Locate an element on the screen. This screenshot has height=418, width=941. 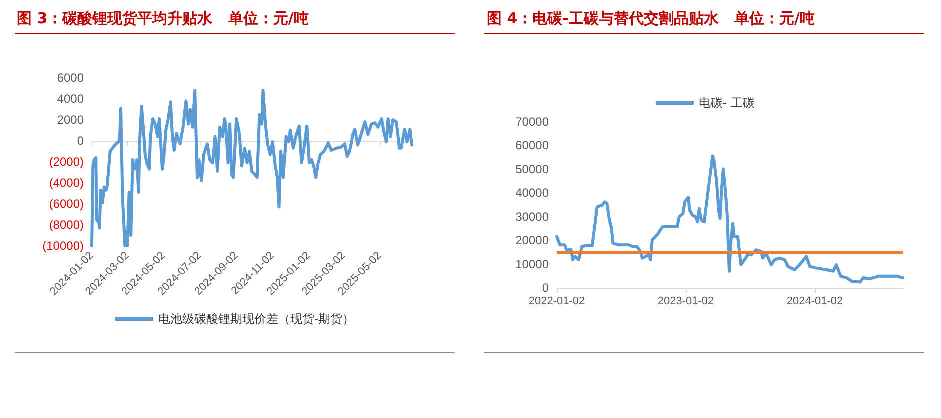
x-tick-label: 2024-01-02 is located at coordinates (815, 302).